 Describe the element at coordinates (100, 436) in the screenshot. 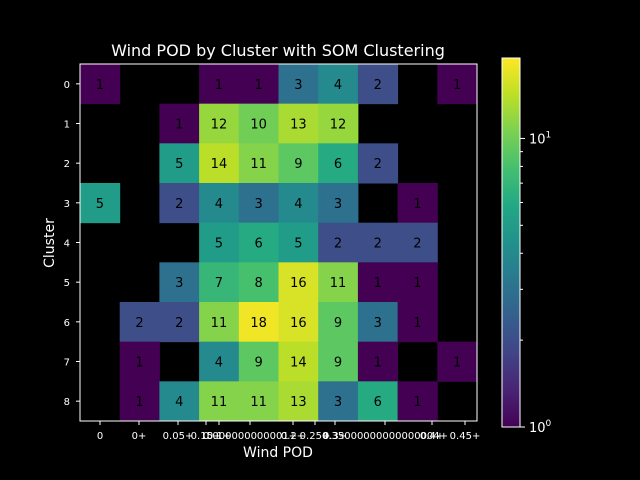

I see `x-tick-label: 0` at that location.